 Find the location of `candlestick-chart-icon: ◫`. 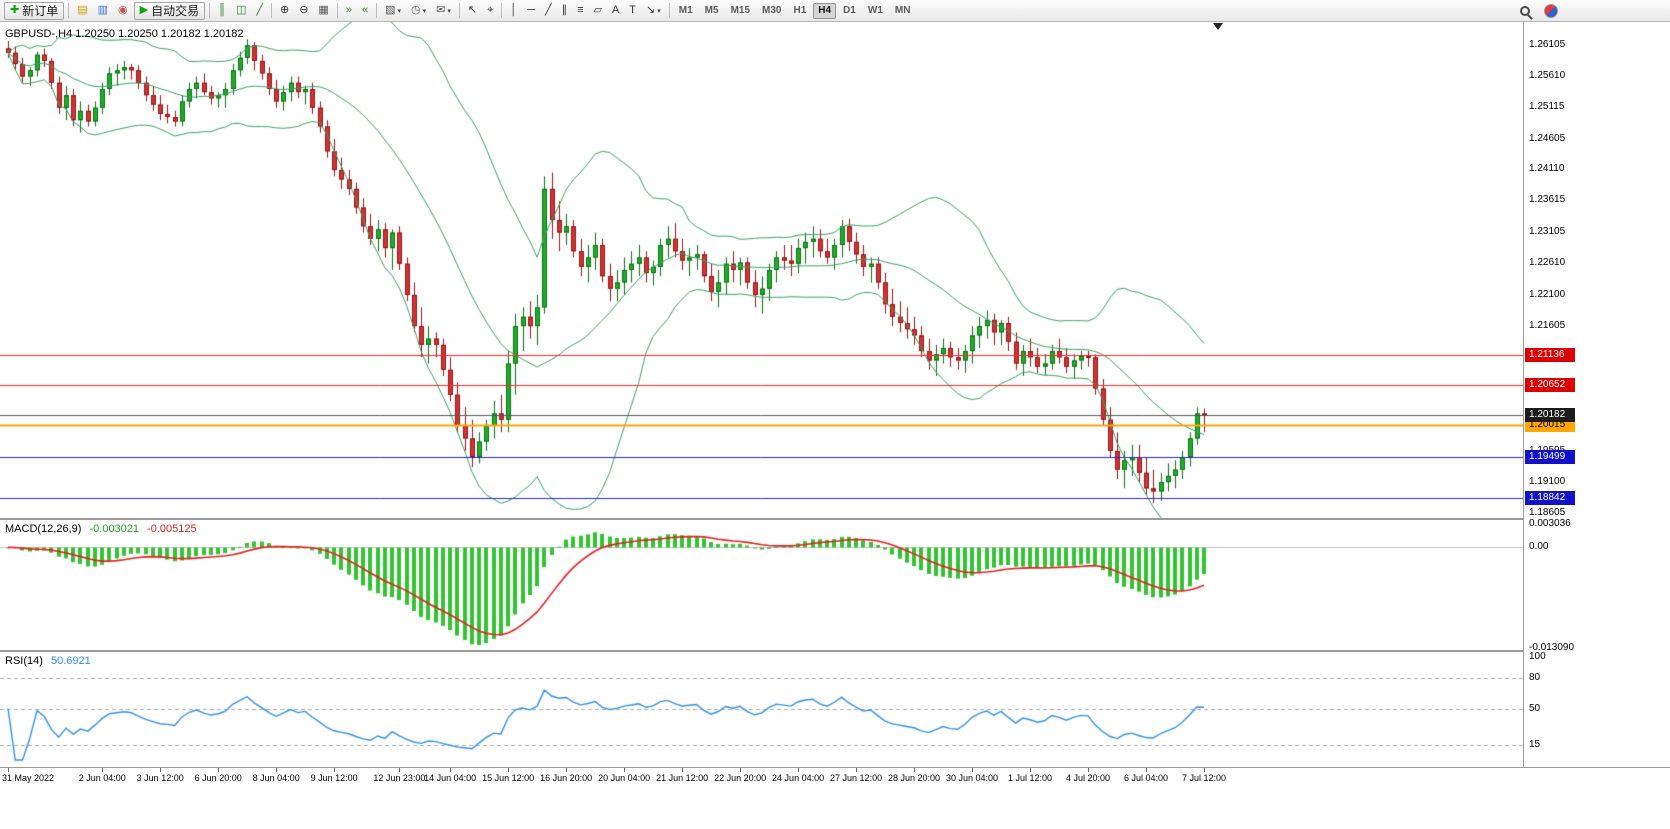

candlestick-chart-icon: ◫ is located at coordinates (241, 11).